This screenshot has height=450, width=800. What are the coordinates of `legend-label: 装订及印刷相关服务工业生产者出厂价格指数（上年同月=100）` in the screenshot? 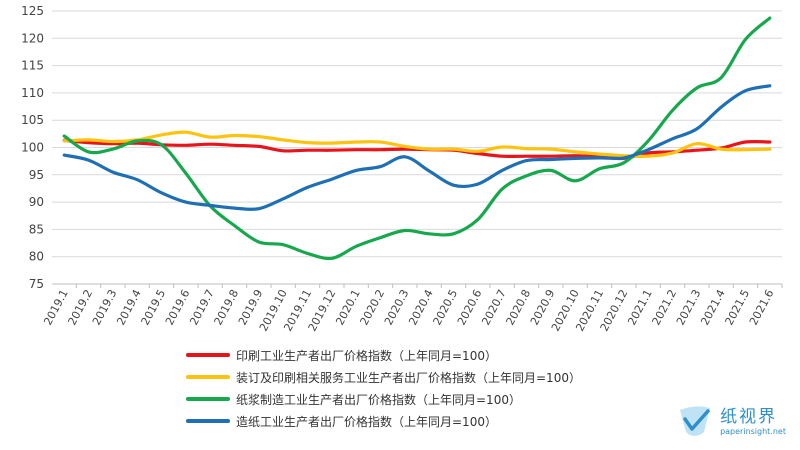 It's located at (408, 377).